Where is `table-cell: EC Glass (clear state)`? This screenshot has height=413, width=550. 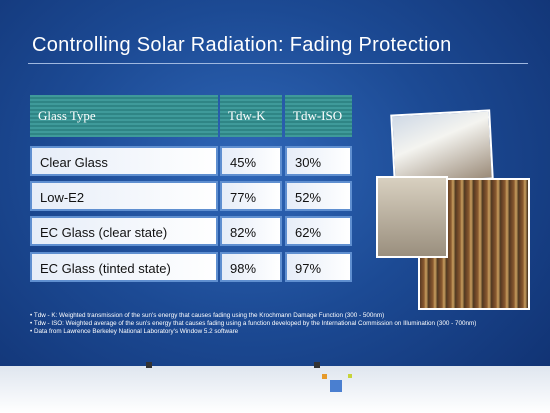 table-cell: EC Glass (clear state) is located at coordinates (124, 231).